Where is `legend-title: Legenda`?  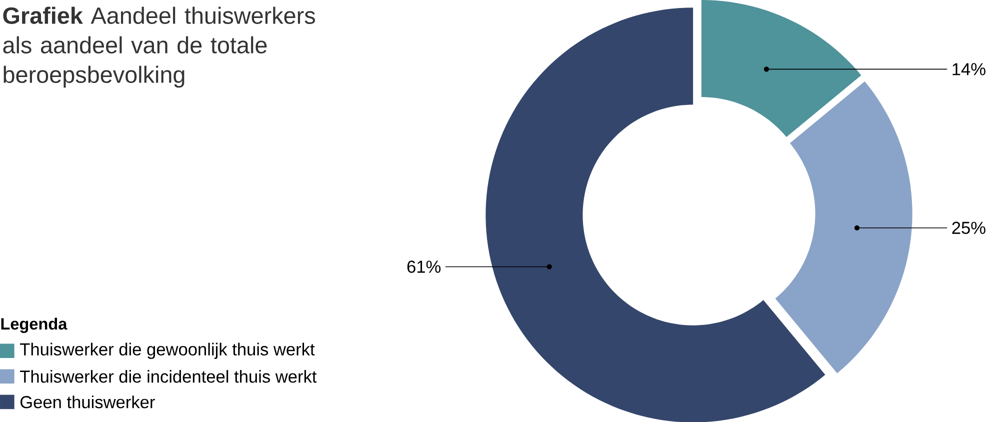 legend-title: Legenda is located at coordinates (34, 325).